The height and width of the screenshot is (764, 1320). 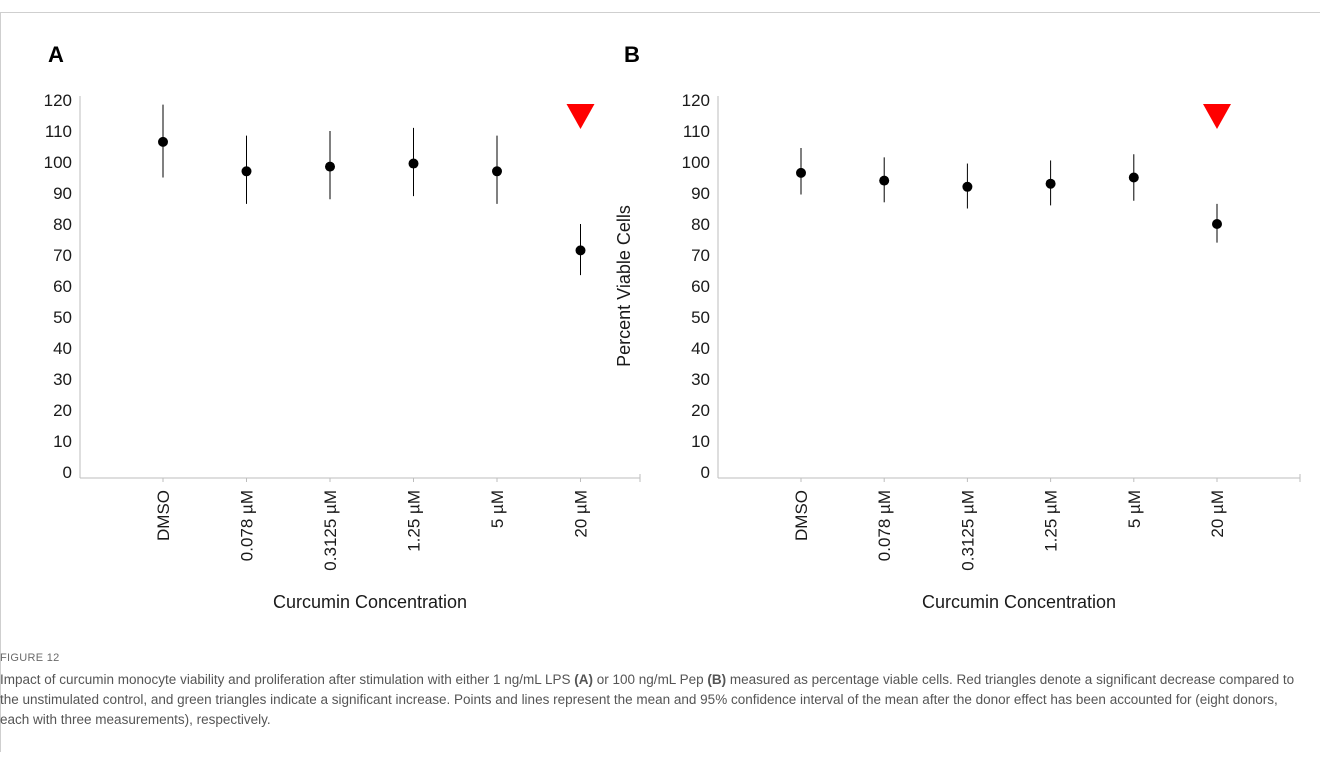 What do you see at coordinates (650, 679) in the screenshot?
I see `caption-seg2: or 100 ng/mL Pep` at bounding box center [650, 679].